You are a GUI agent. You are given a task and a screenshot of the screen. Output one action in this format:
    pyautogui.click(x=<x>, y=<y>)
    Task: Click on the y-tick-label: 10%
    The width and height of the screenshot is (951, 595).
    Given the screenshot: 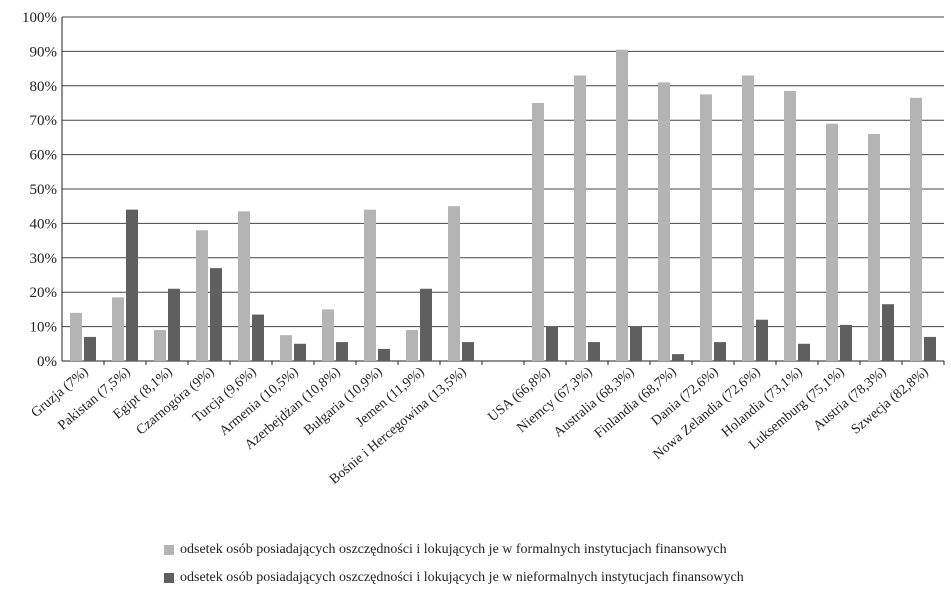 What is the action you would take?
    pyautogui.click(x=44, y=328)
    